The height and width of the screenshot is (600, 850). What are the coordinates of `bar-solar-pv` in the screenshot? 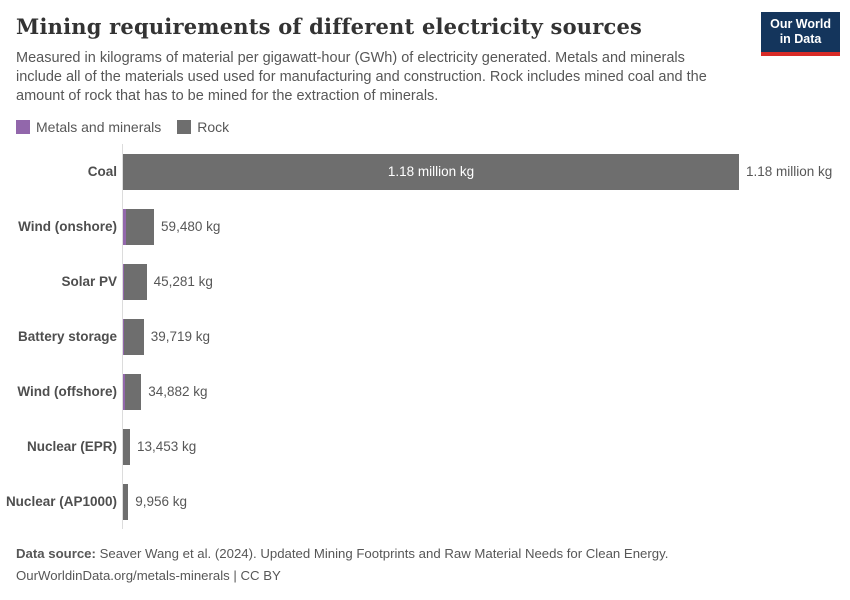 It's located at (135, 281).